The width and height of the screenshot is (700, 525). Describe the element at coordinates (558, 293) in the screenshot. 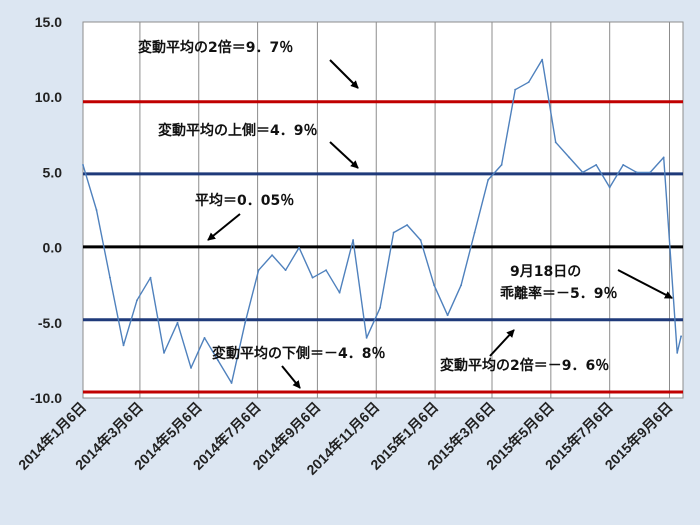

I see `annotation-label: 乖離率＝－5．9％` at that location.